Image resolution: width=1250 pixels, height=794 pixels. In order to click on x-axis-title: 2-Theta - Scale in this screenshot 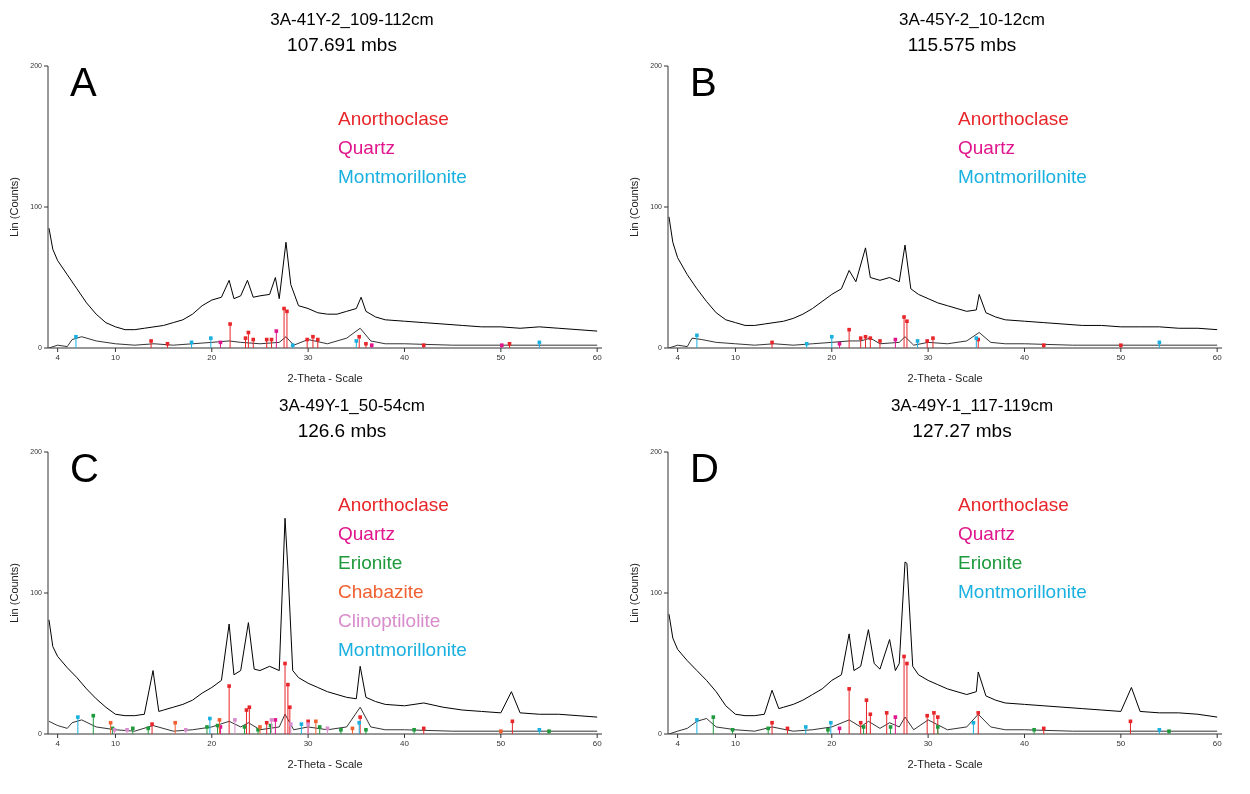, I will do `click(945, 378)`.